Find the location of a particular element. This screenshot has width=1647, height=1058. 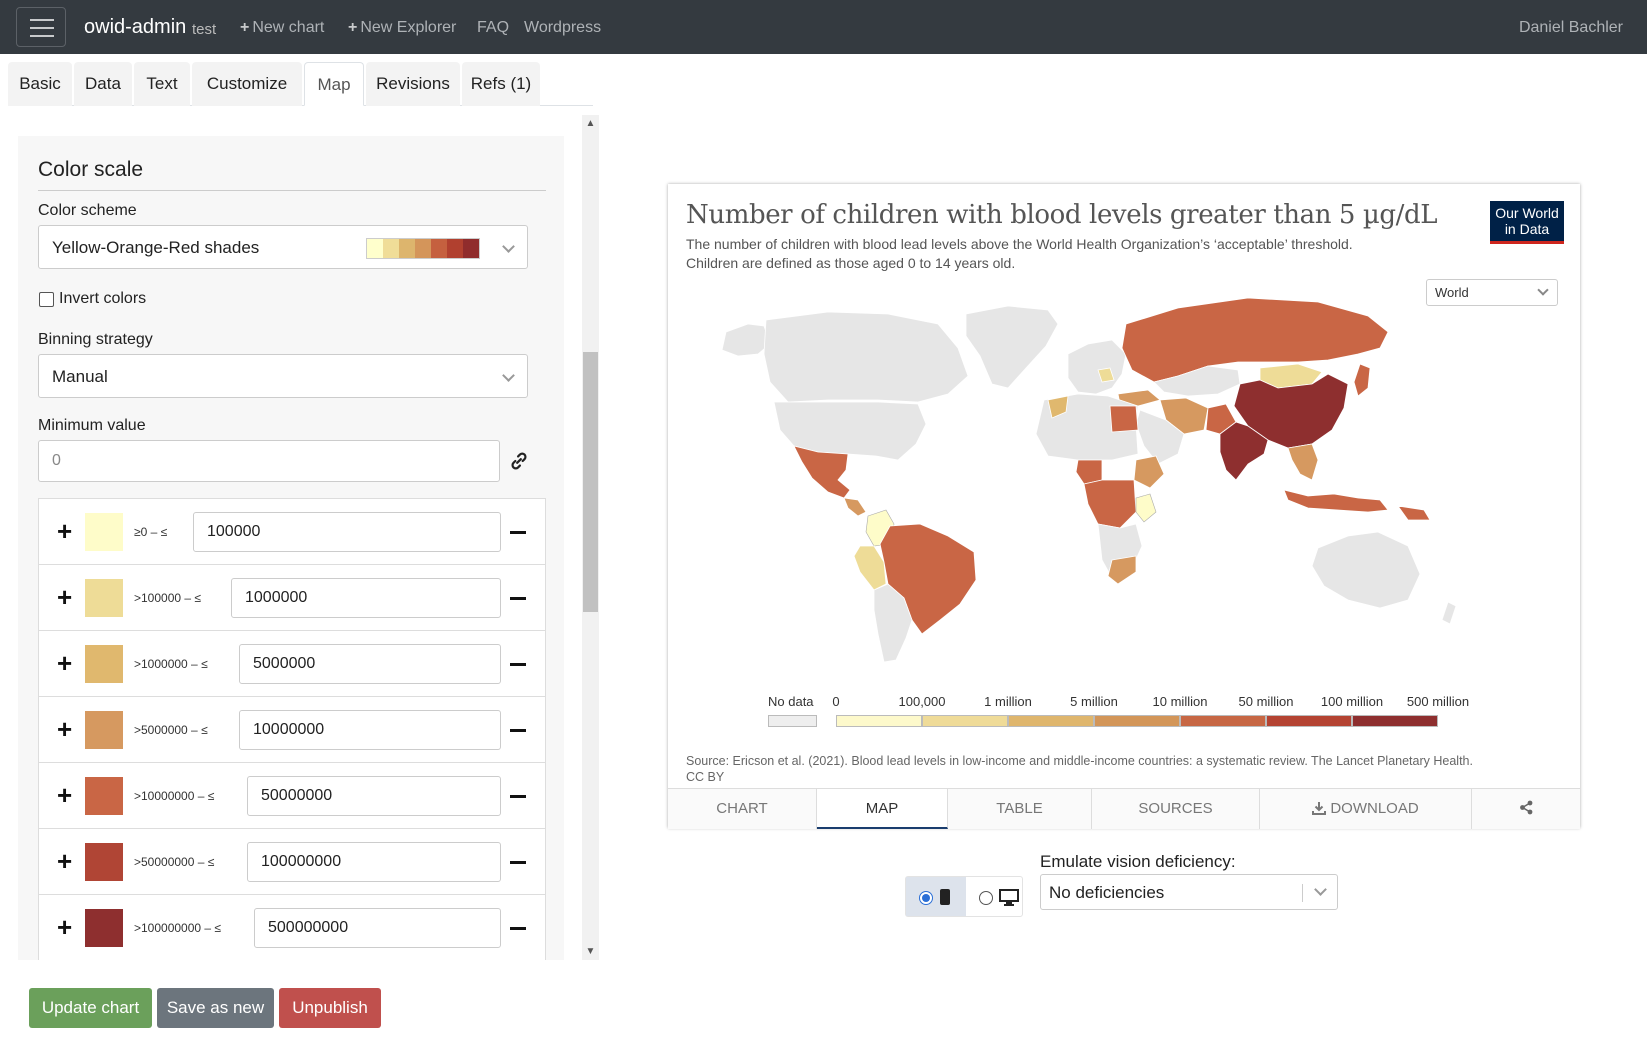

faq-link: FAQ is located at coordinates (493, 27).